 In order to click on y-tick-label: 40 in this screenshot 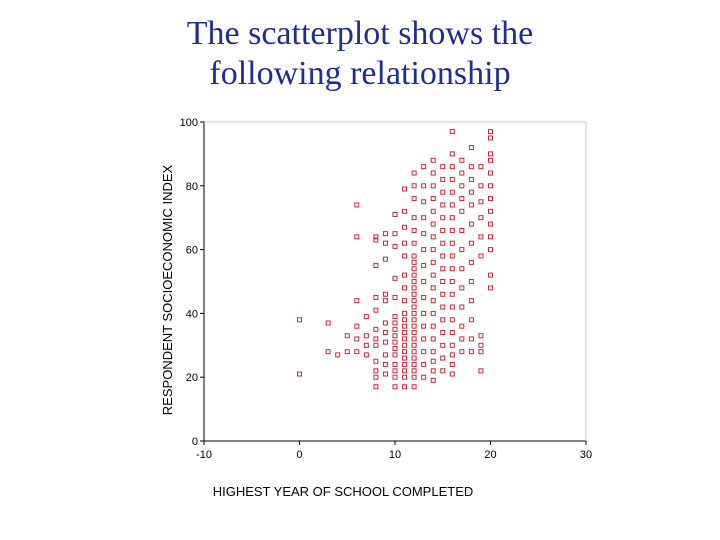, I will do `click(192, 314)`.